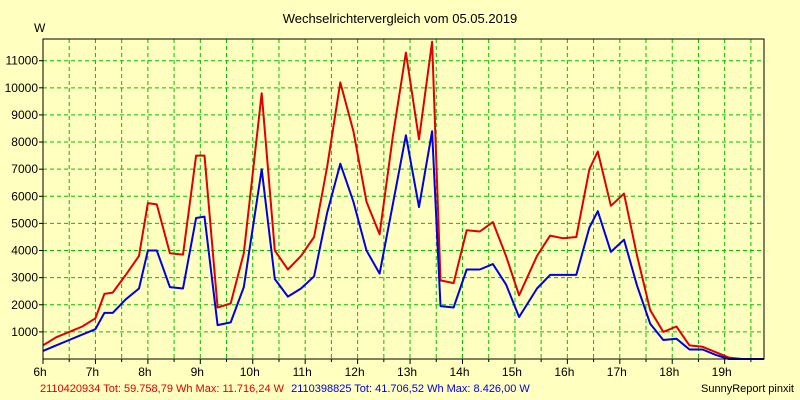 This screenshot has width=800, height=400. What do you see at coordinates (197, 372) in the screenshot?
I see `x-tick-label: 9h` at bounding box center [197, 372].